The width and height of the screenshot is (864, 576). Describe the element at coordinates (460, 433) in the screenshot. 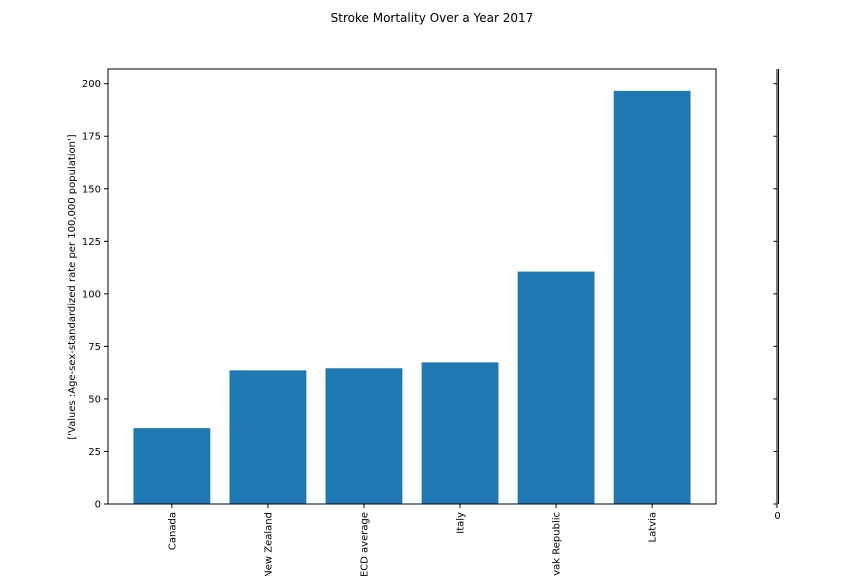

I see `bar-italy` at that location.